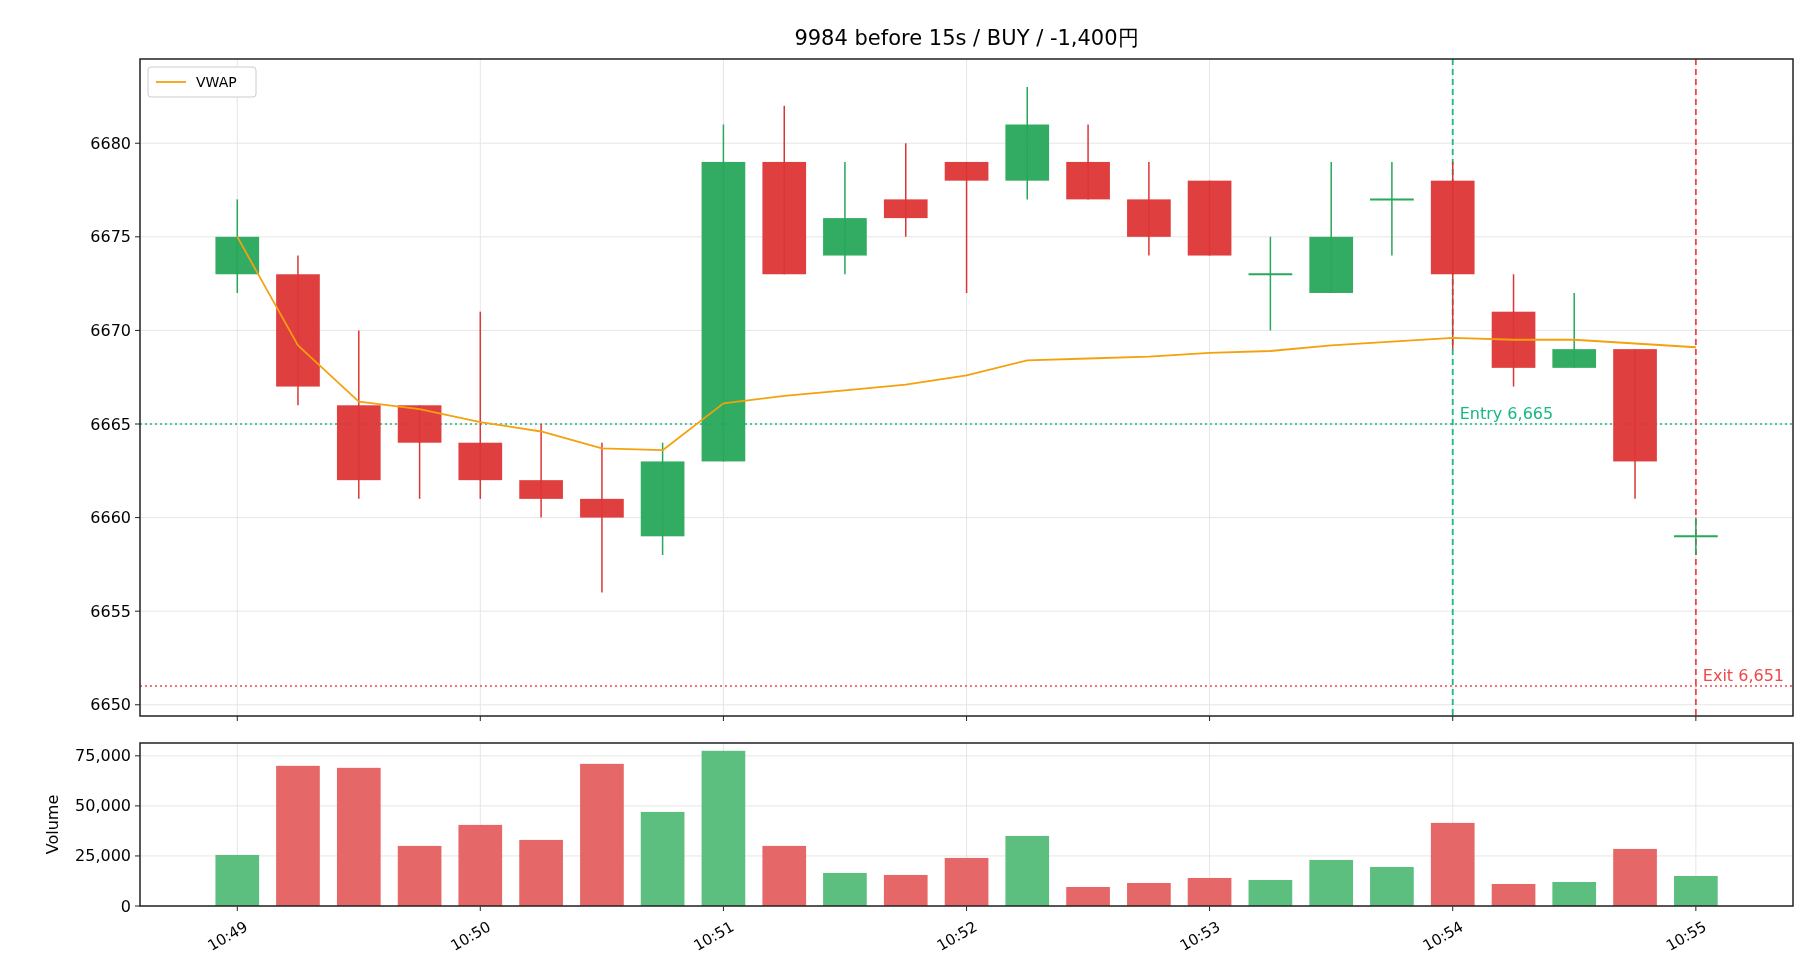  I want to click on ref-line-label: Entry 6,665, so click(1506, 413).